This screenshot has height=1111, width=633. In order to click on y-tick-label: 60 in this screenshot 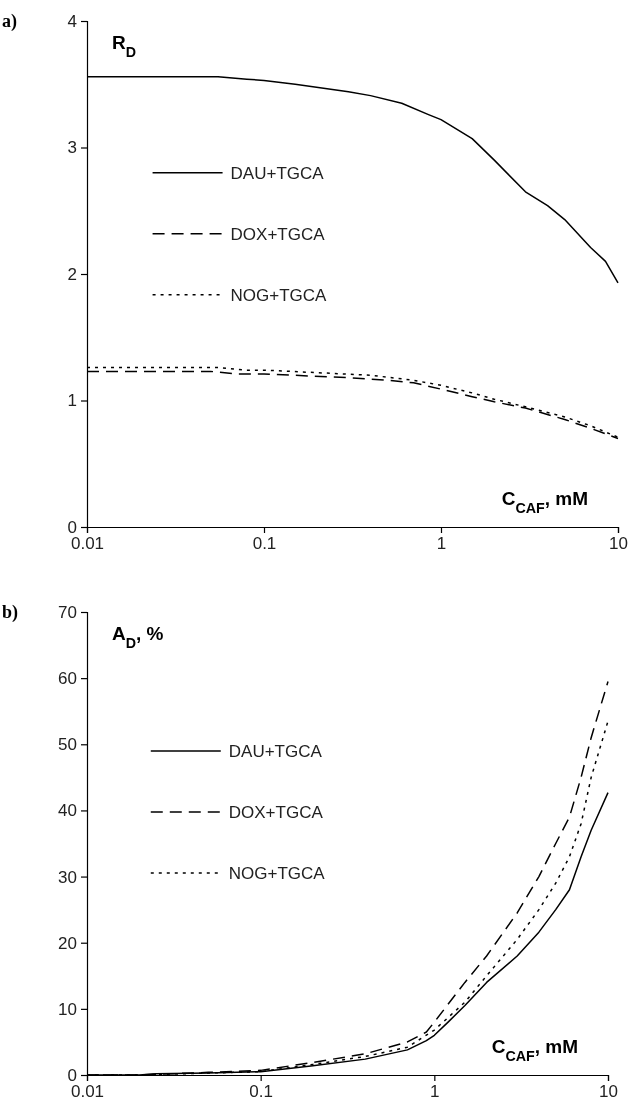, I will do `click(67, 679)`.